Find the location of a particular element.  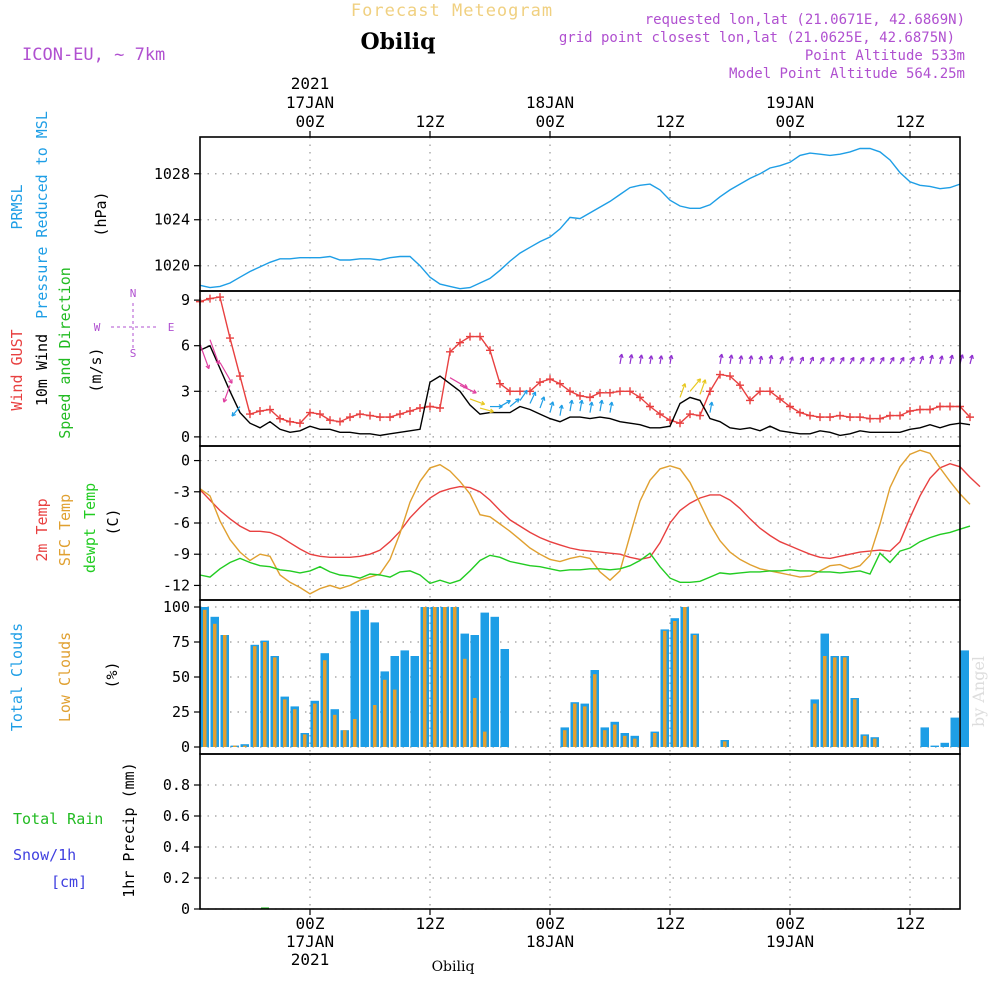

snow-unit: [cm] is located at coordinates (69, 882).